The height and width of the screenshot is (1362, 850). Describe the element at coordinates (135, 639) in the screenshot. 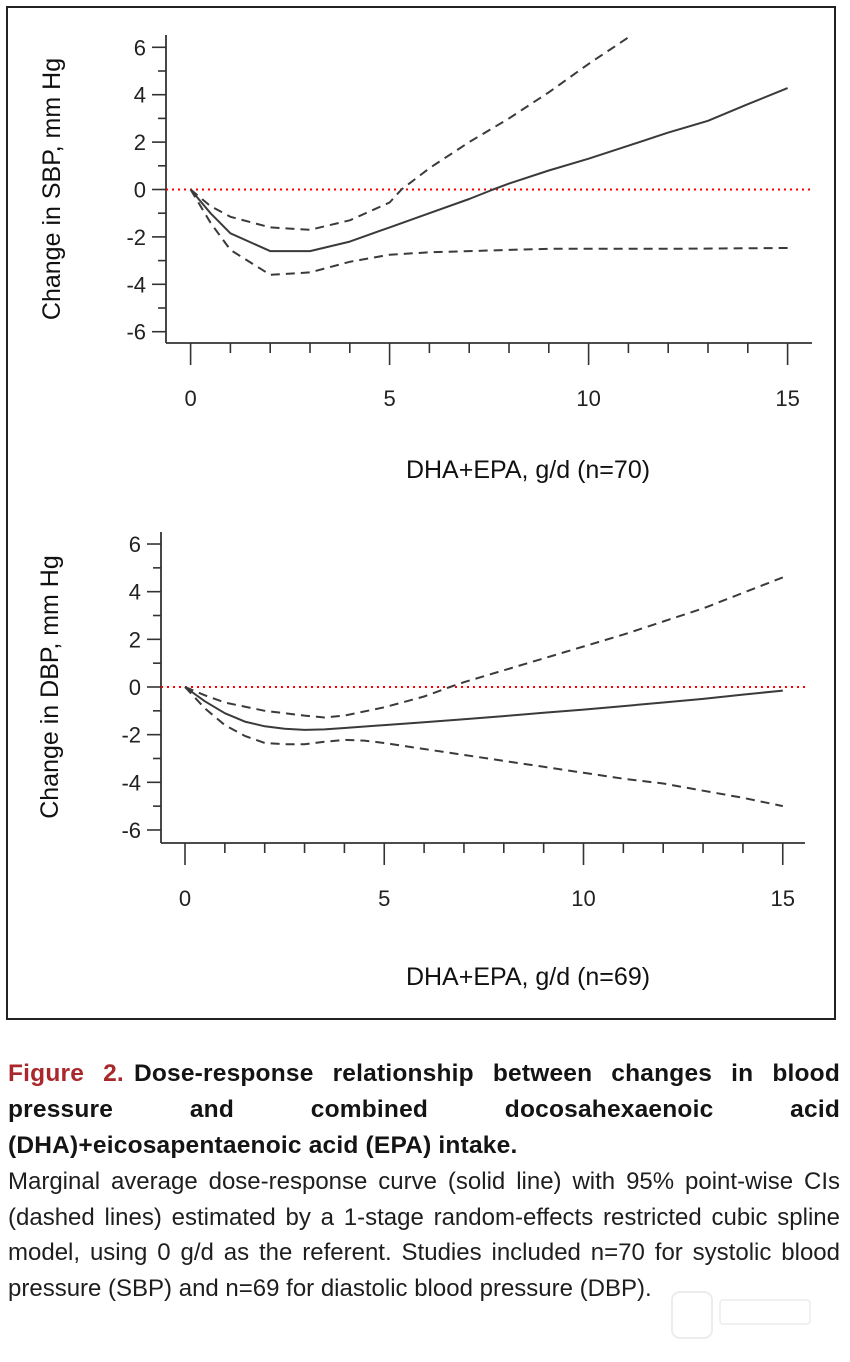

I see `dbp-y-tick-label: 2` at that location.